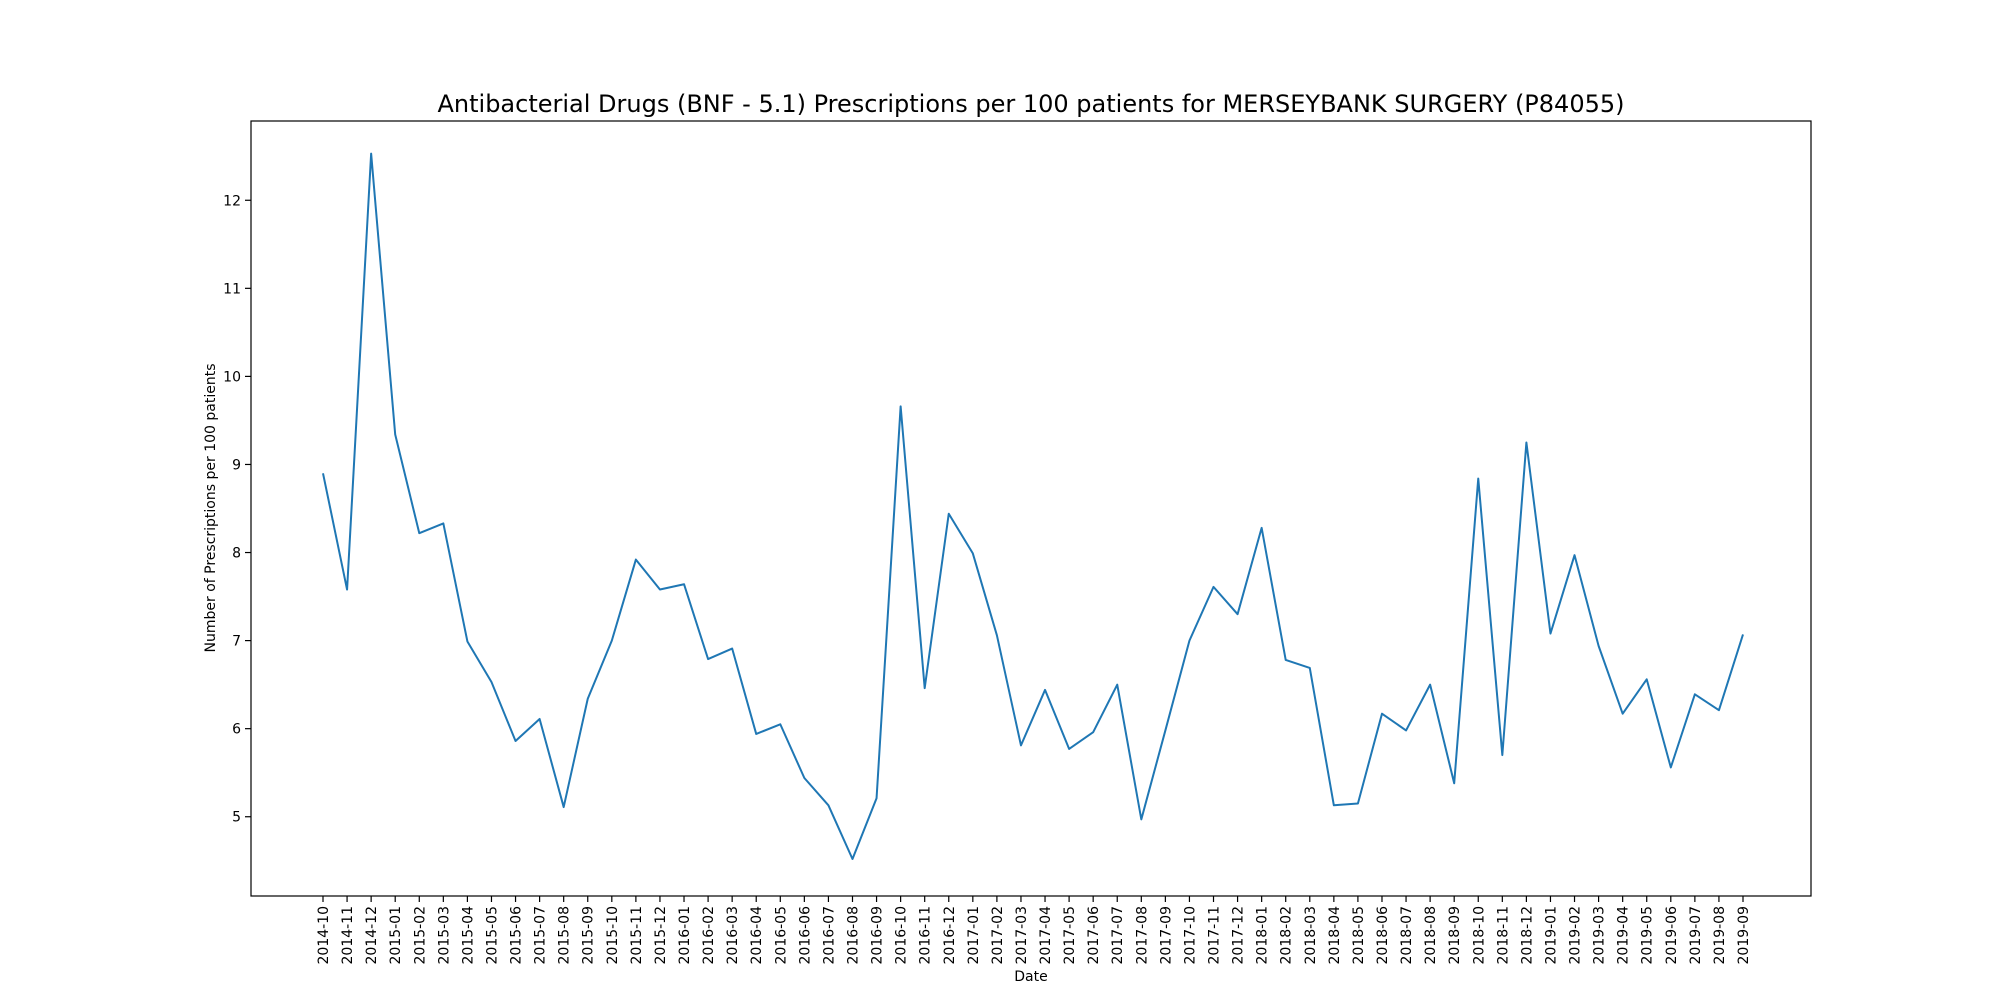 The height and width of the screenshot is (1005, 2000). I want to click on x-tick-label: 2017-11, so click(1215, 935).